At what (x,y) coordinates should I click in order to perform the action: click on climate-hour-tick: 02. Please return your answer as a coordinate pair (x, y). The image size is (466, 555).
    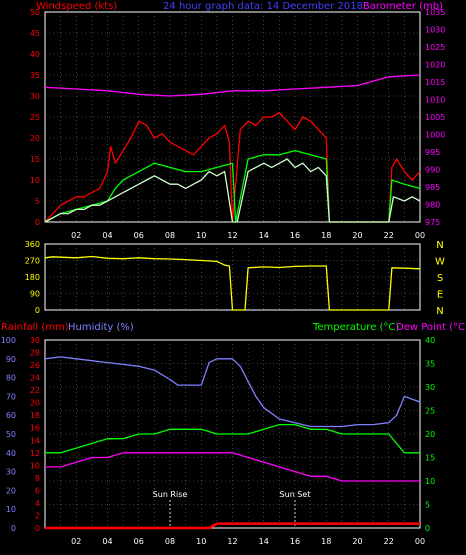
    Looking at the image, I should click on (76, 541).